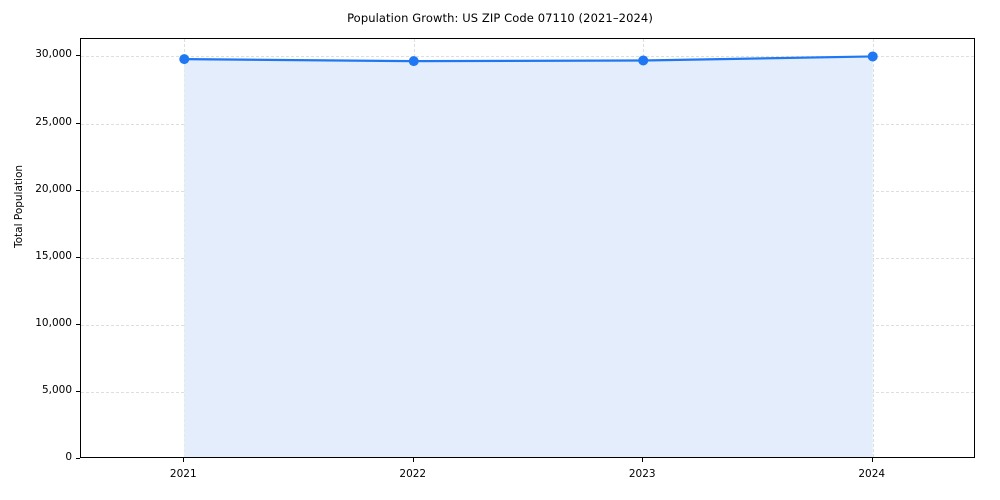 The height and width of the screenshot is (500, 1000). Describe the element at coordinates (413, 61) in the screenshot. I see `data-point-marker: 2022: 29650` at that location.